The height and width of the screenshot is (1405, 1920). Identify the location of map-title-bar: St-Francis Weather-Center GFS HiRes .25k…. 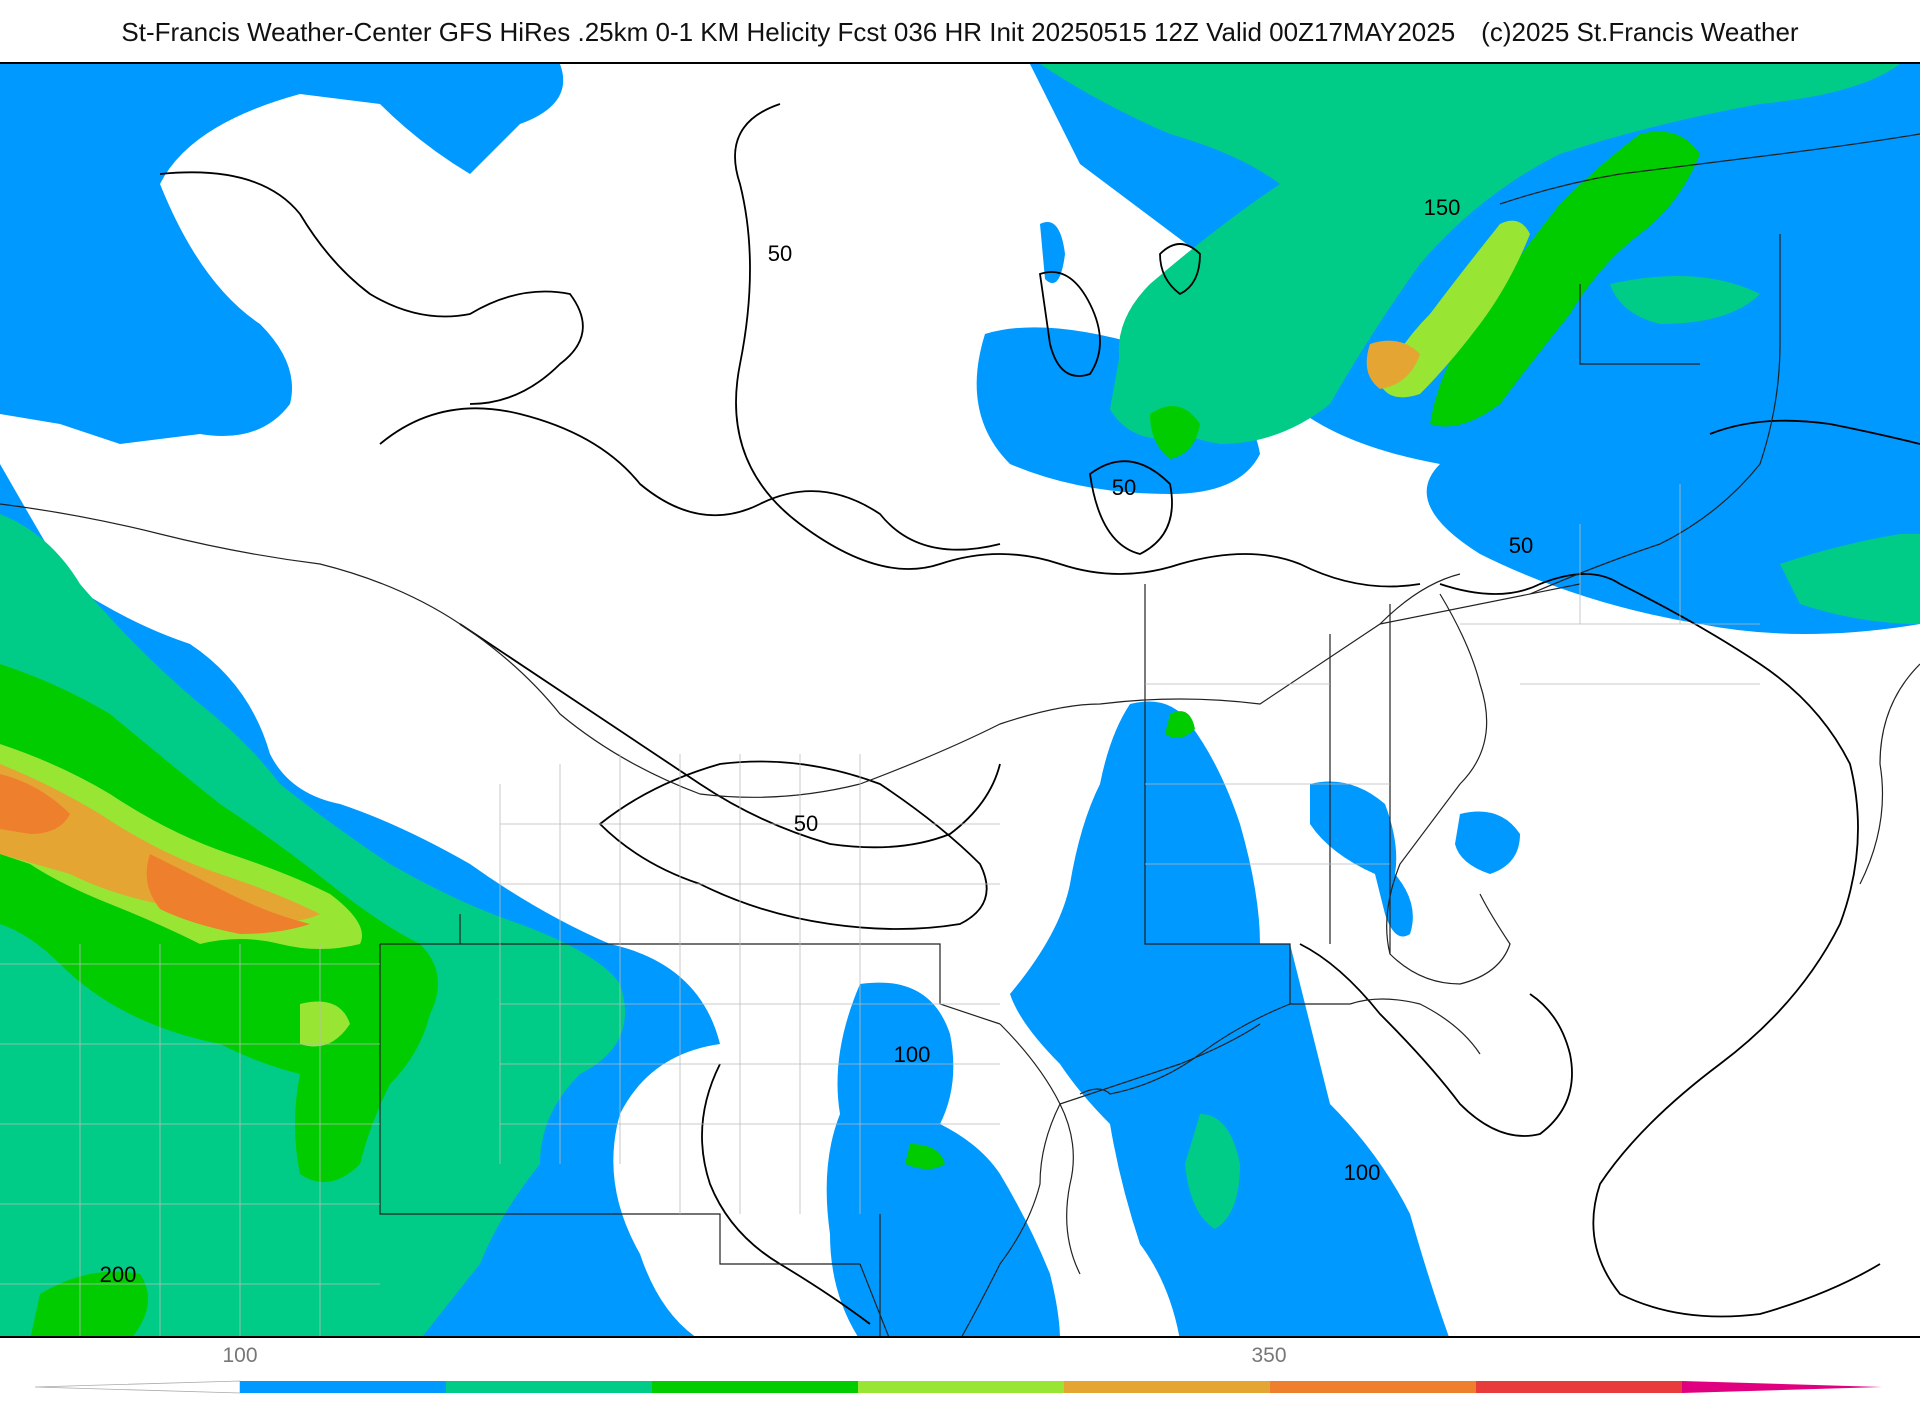
(960, 32).